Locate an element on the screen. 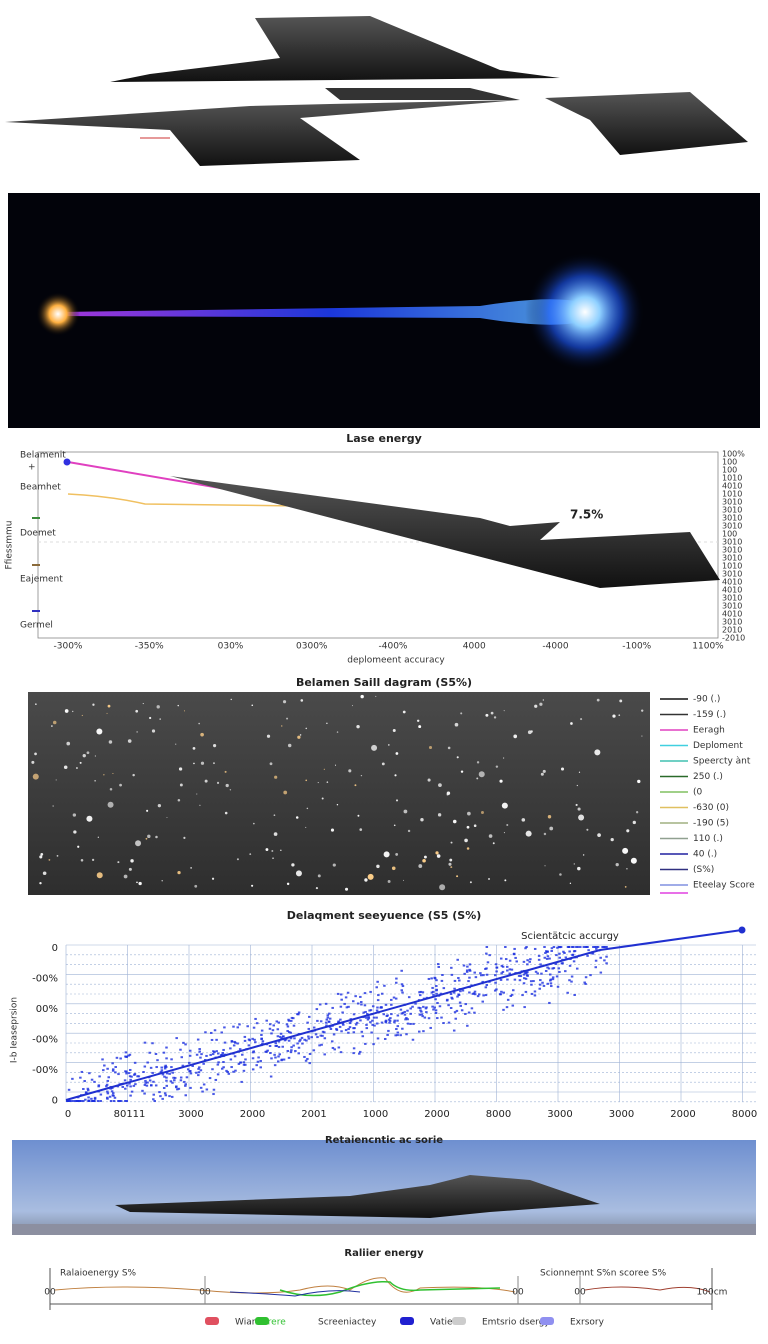 The height and width of the screenshot is (1344, 768). right-tick-label: 100% is located at coordinates (733, 454).